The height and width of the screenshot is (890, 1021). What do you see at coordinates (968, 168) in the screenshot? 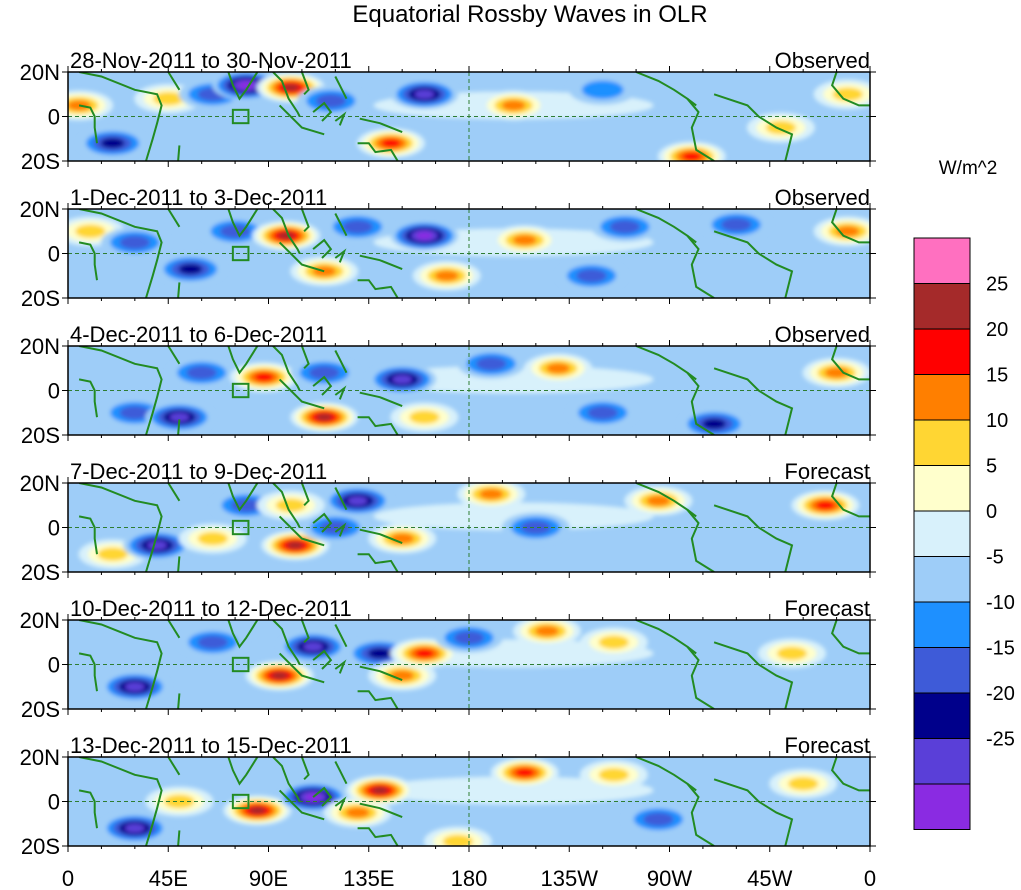
I see `colorbar-units-label: W/m^2` at bounding box center [968, 168].